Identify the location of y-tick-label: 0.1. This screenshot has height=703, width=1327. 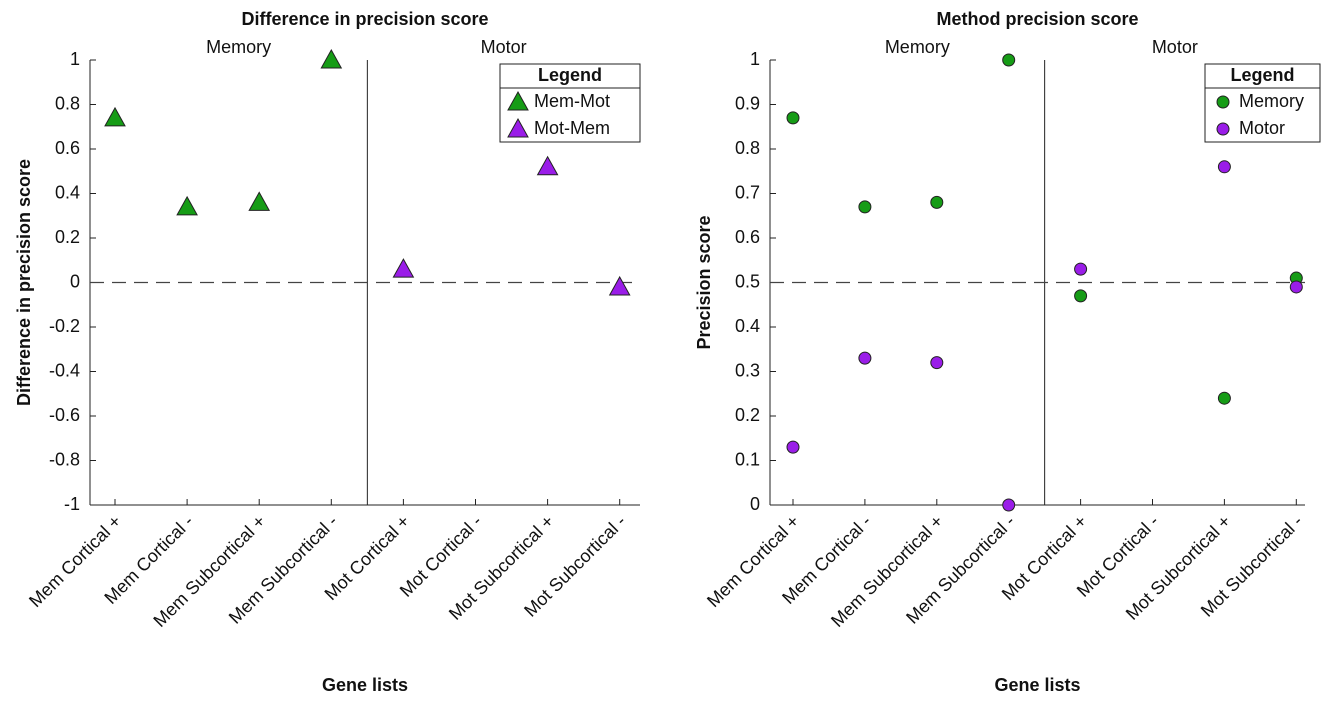
(747, 459).